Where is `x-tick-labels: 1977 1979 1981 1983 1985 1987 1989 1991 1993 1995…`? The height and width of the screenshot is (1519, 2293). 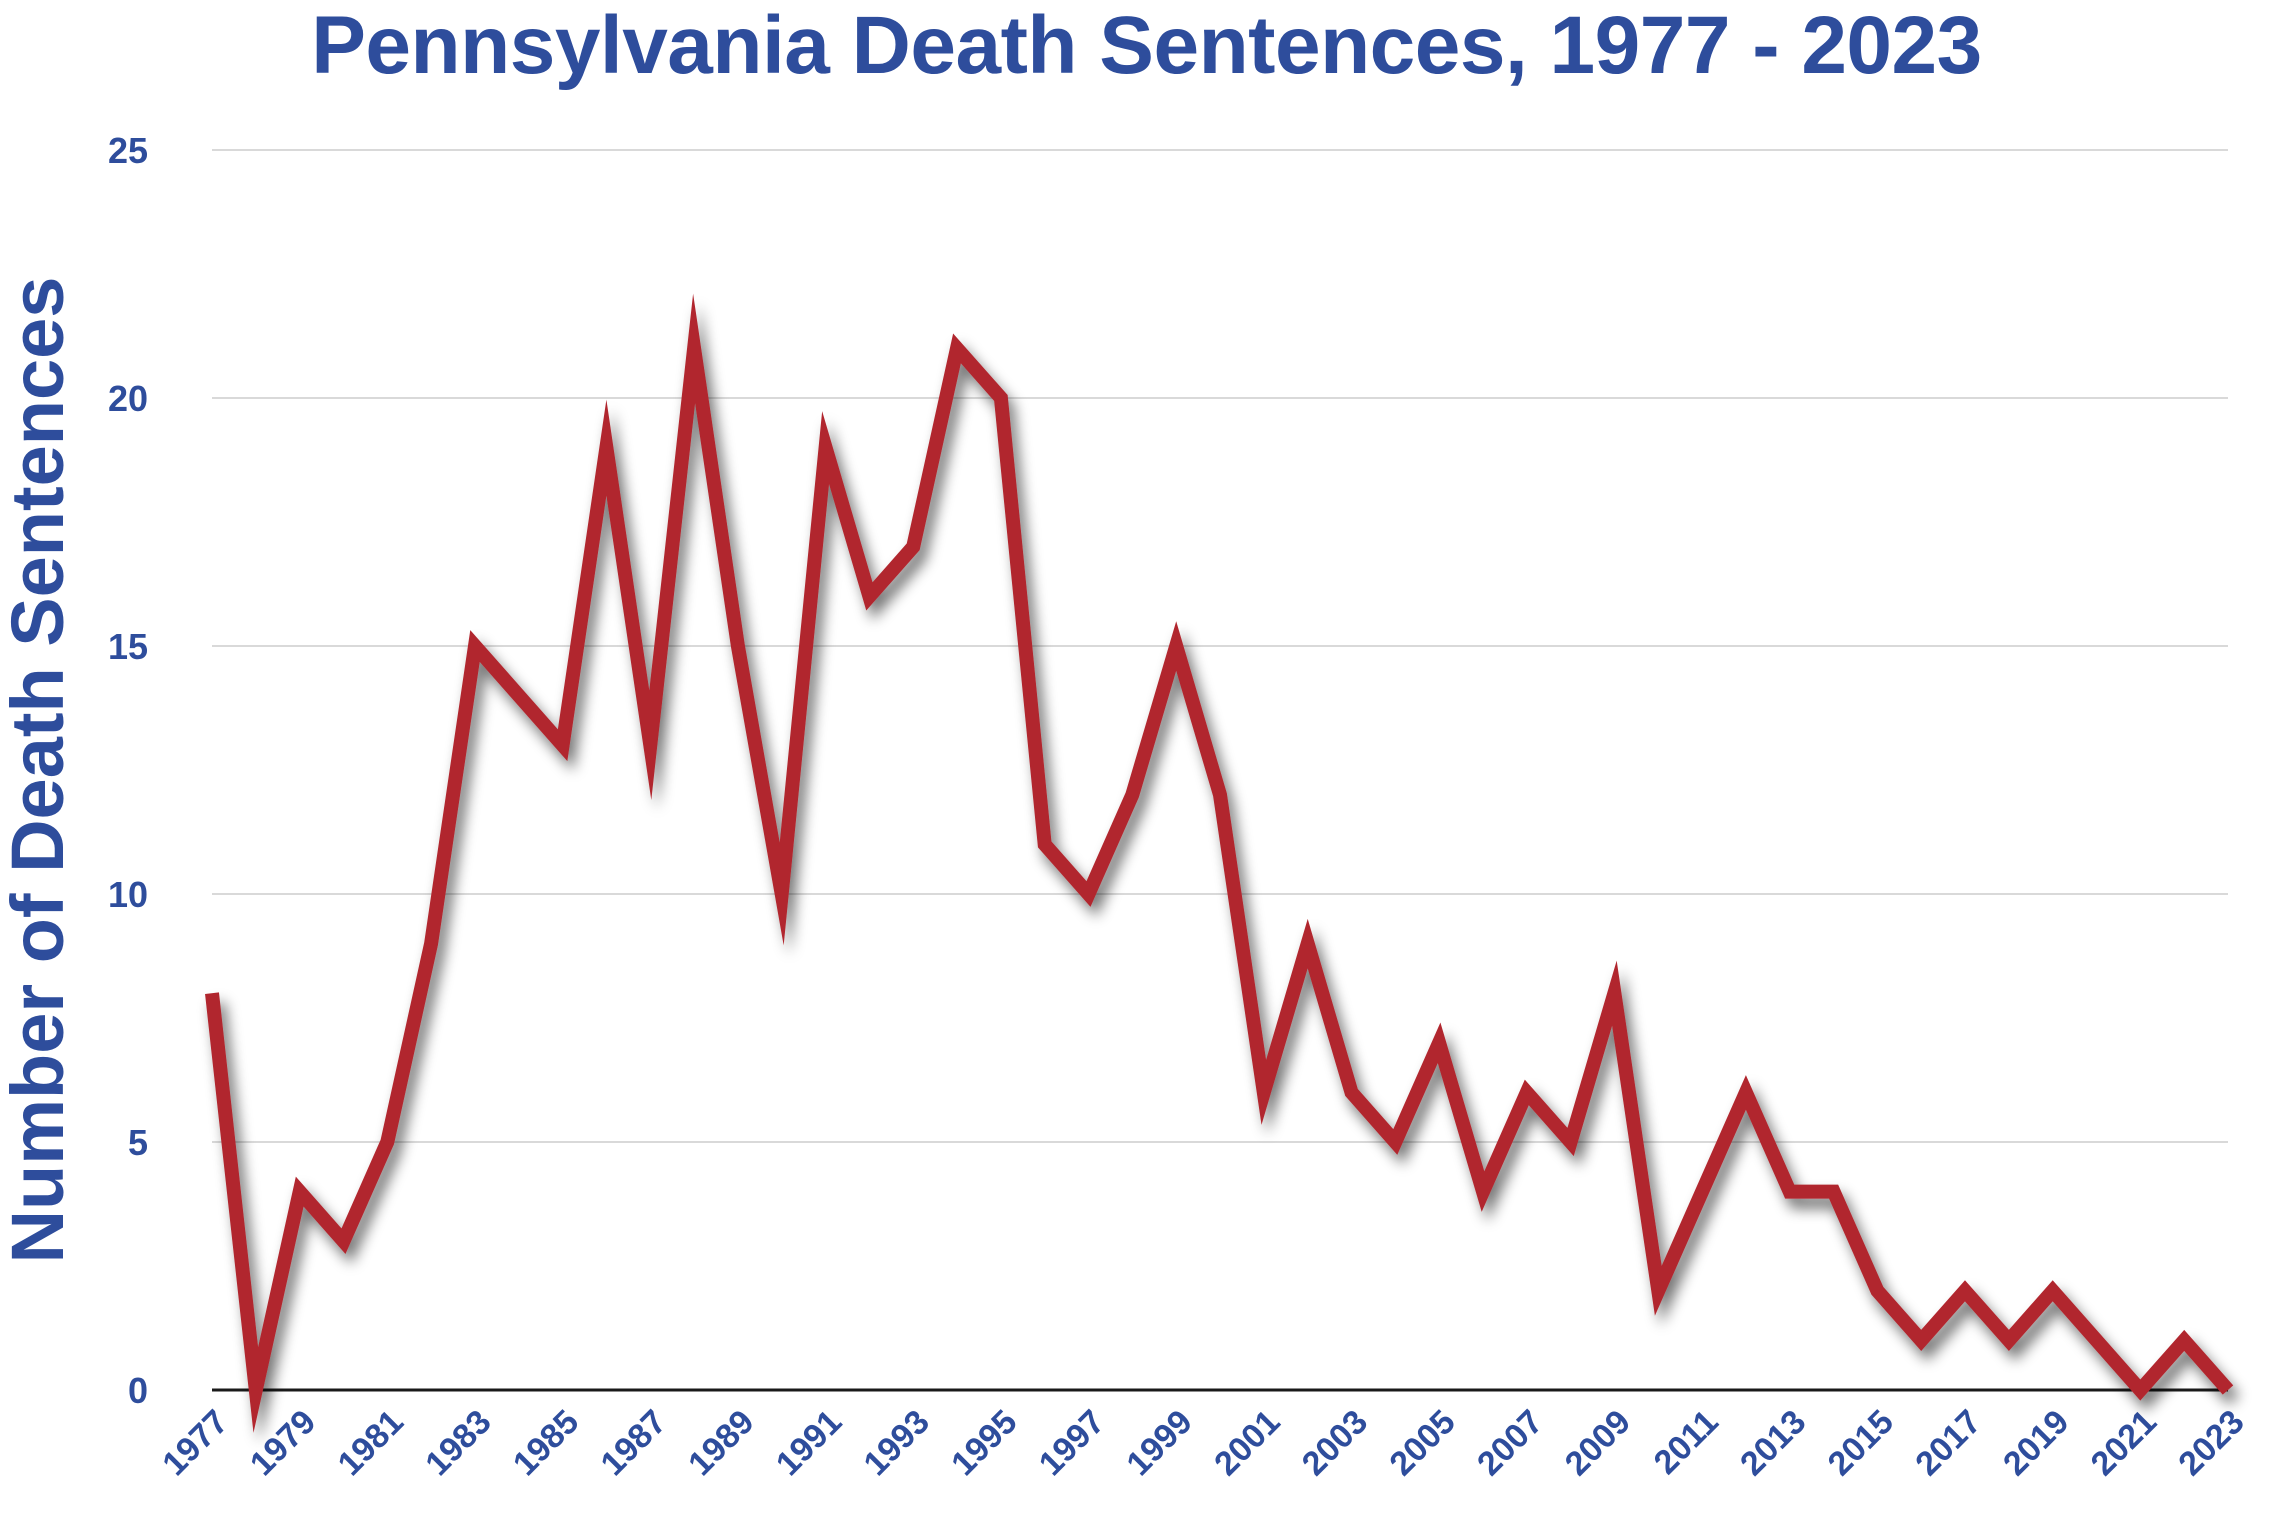 x-tick-labels: 1977 1979 1981 1983 1985 1987 1989 1991 1993 1995… is located at coordinates (1203, 1443).